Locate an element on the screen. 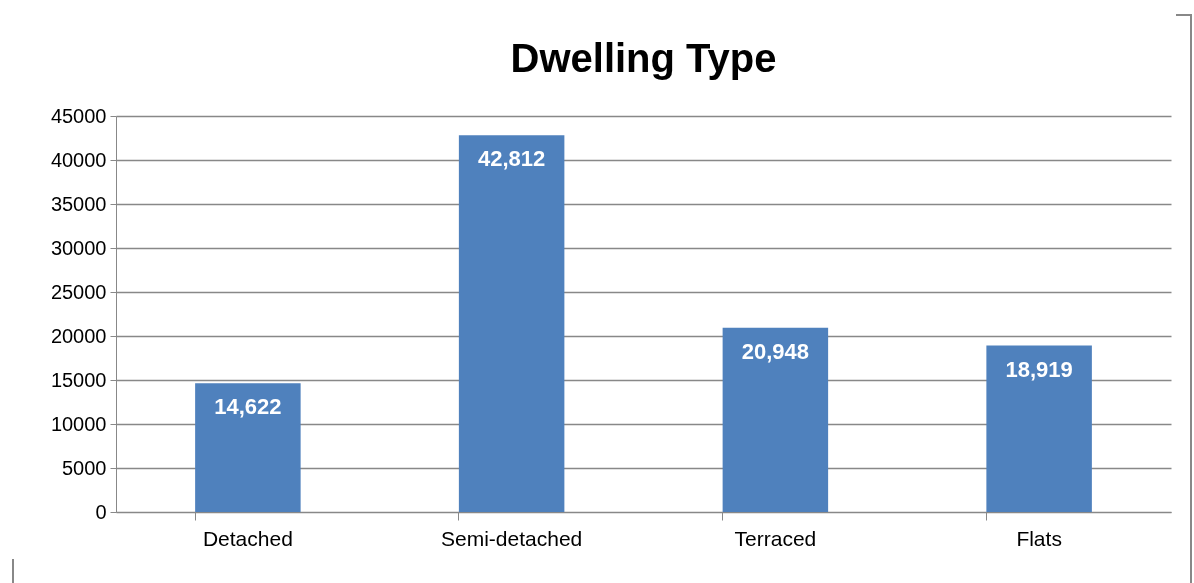 The height and width of the screenshot is (583, 1194). y-tick-label: 10000 is located at coordinates (78, 423).